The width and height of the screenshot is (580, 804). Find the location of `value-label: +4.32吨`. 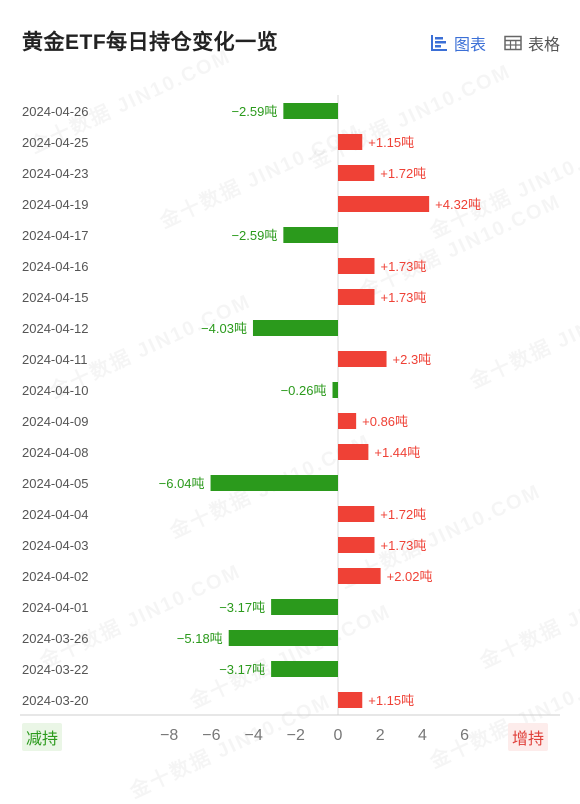

value-label: +4.32吨 is located at coordinates (458, 204).